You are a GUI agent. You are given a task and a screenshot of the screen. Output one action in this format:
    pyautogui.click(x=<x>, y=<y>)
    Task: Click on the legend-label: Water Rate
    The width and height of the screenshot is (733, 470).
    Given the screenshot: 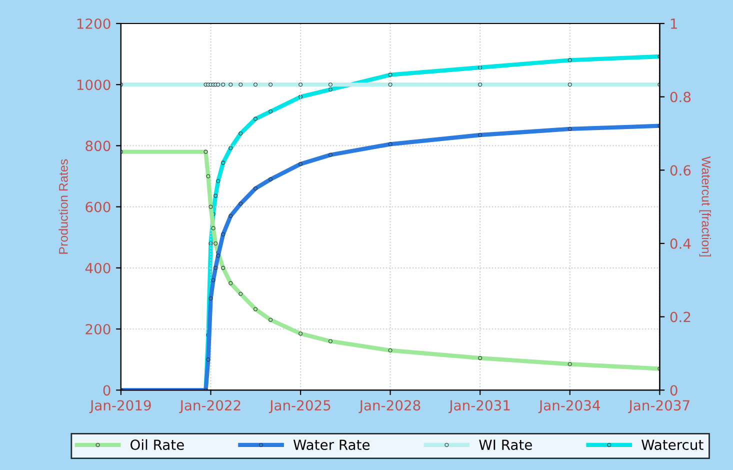 What is the action you would take?
    pyautogui.click(x=331, y=445)
    